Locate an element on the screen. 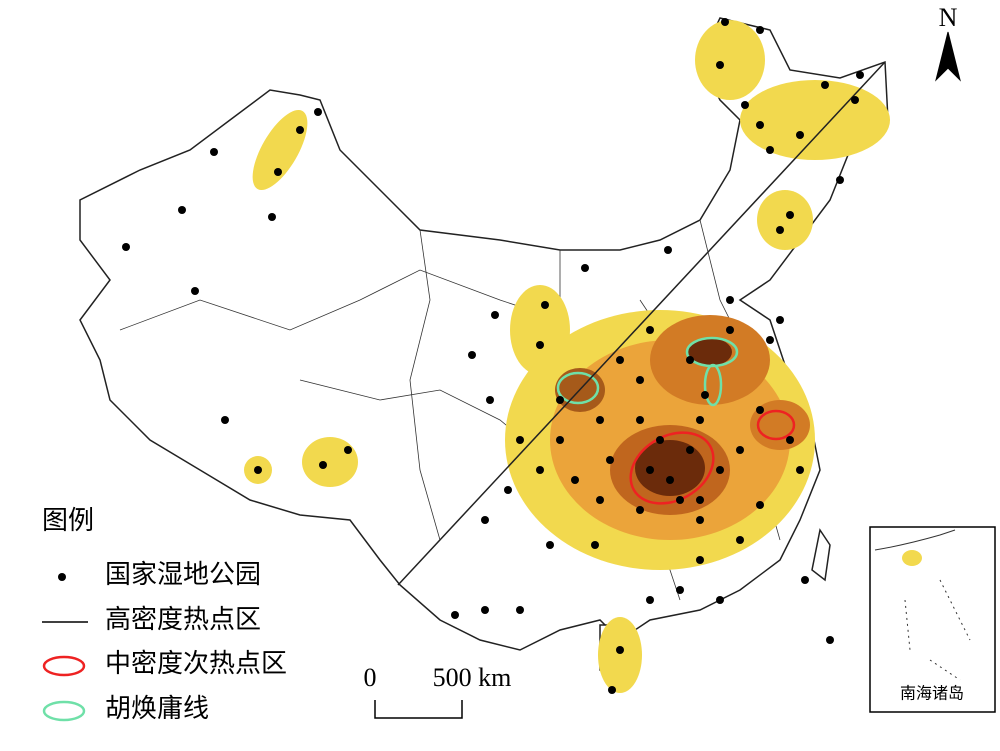  north-label: N is located at coordinates (948, 17).